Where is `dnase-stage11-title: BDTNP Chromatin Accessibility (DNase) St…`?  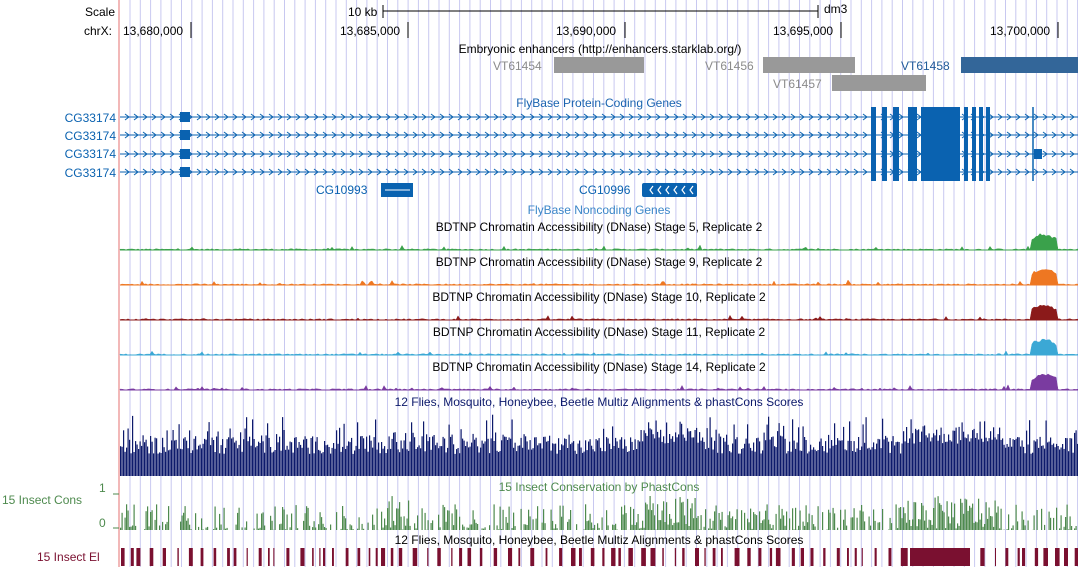 dnase-stage11-title: BDTNP Chromatin Accessibility (DNase) St… is located at coordinates (599, 332).